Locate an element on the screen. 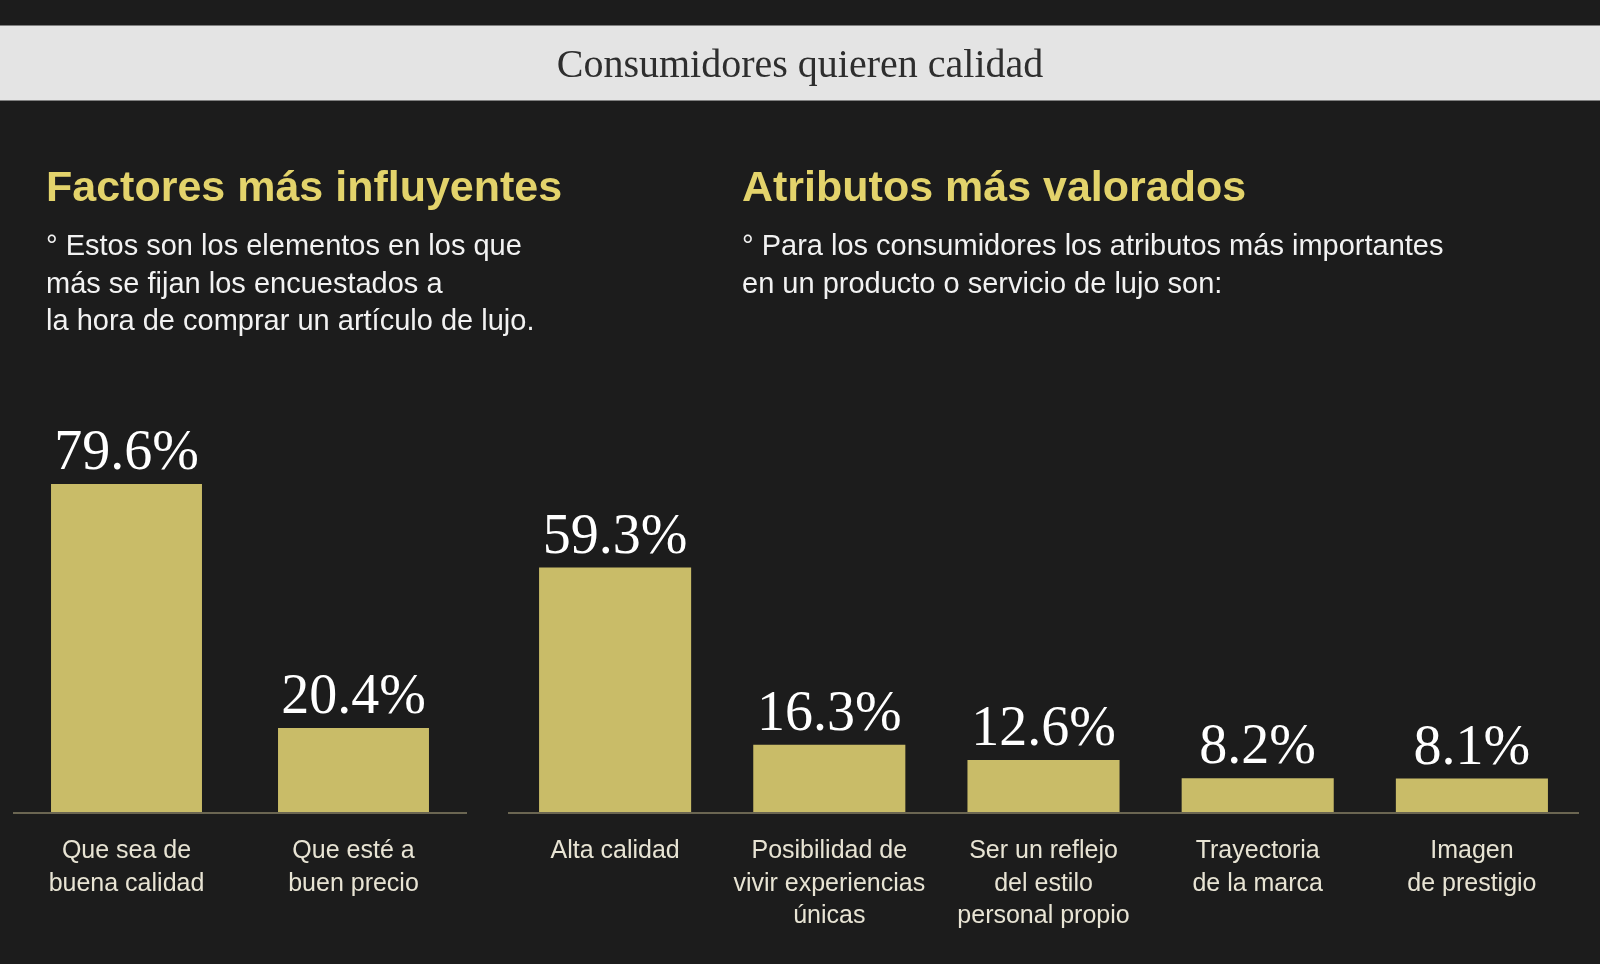 Image resolution: width=1600 pixels, height=964 pixels. data-label: 20.4% is located at coordinates (353, 693).